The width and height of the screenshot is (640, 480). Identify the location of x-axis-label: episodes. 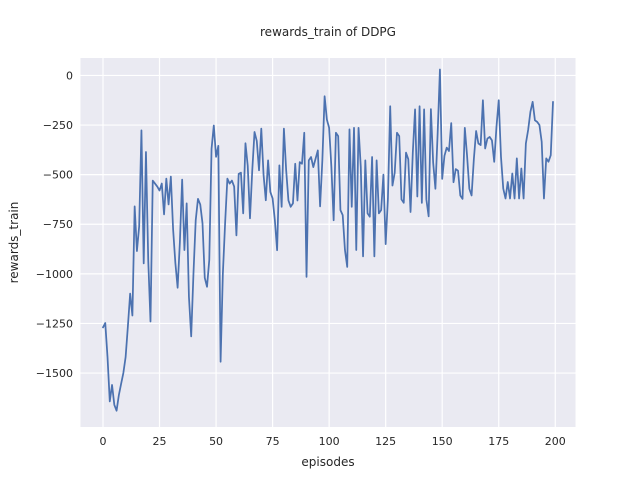
(327, 462).